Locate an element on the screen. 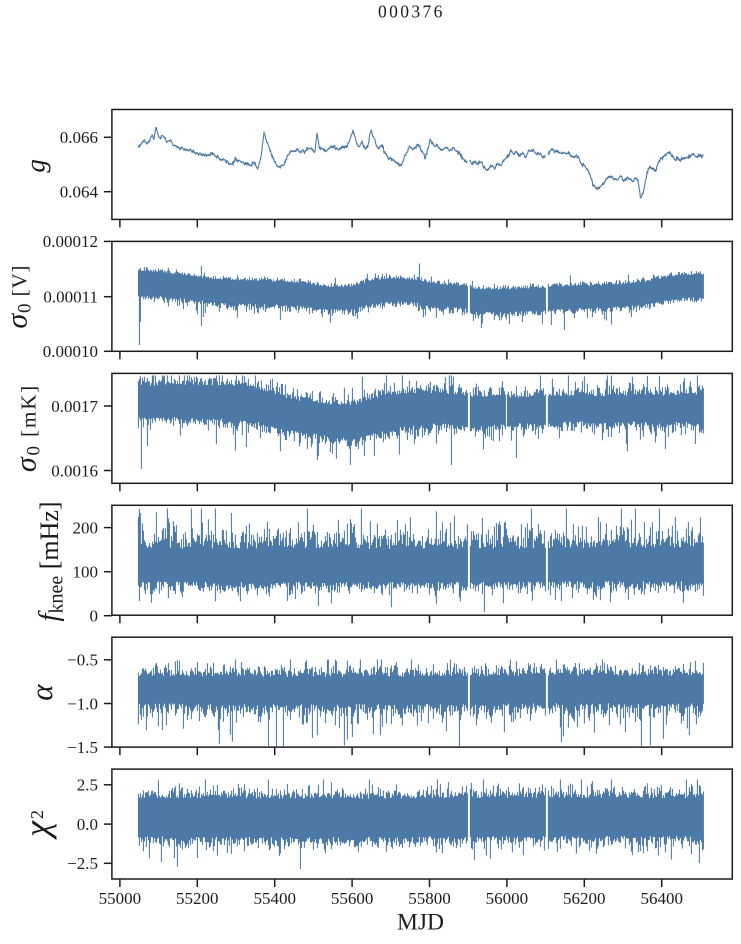  svg-text: 56400 is located at coordinates (661, 898).